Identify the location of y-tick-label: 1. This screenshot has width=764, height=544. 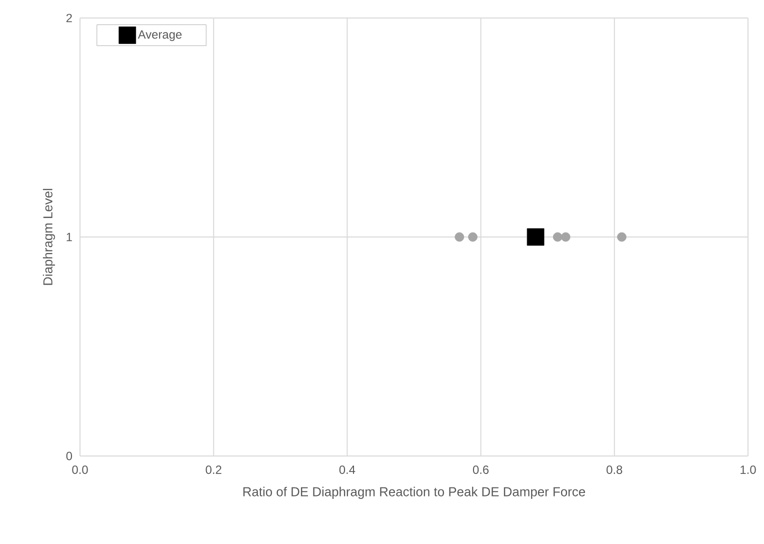
(69, 237).